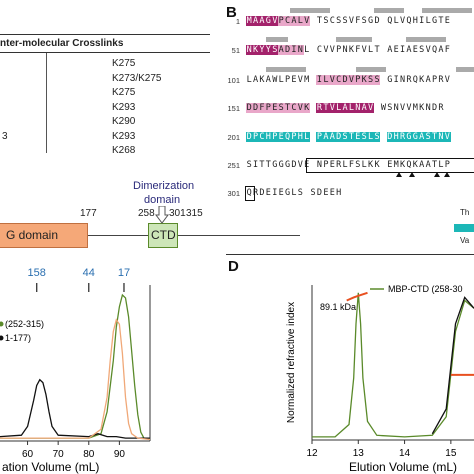  I want to click on domain-word-label: domain, so click(162, 200).